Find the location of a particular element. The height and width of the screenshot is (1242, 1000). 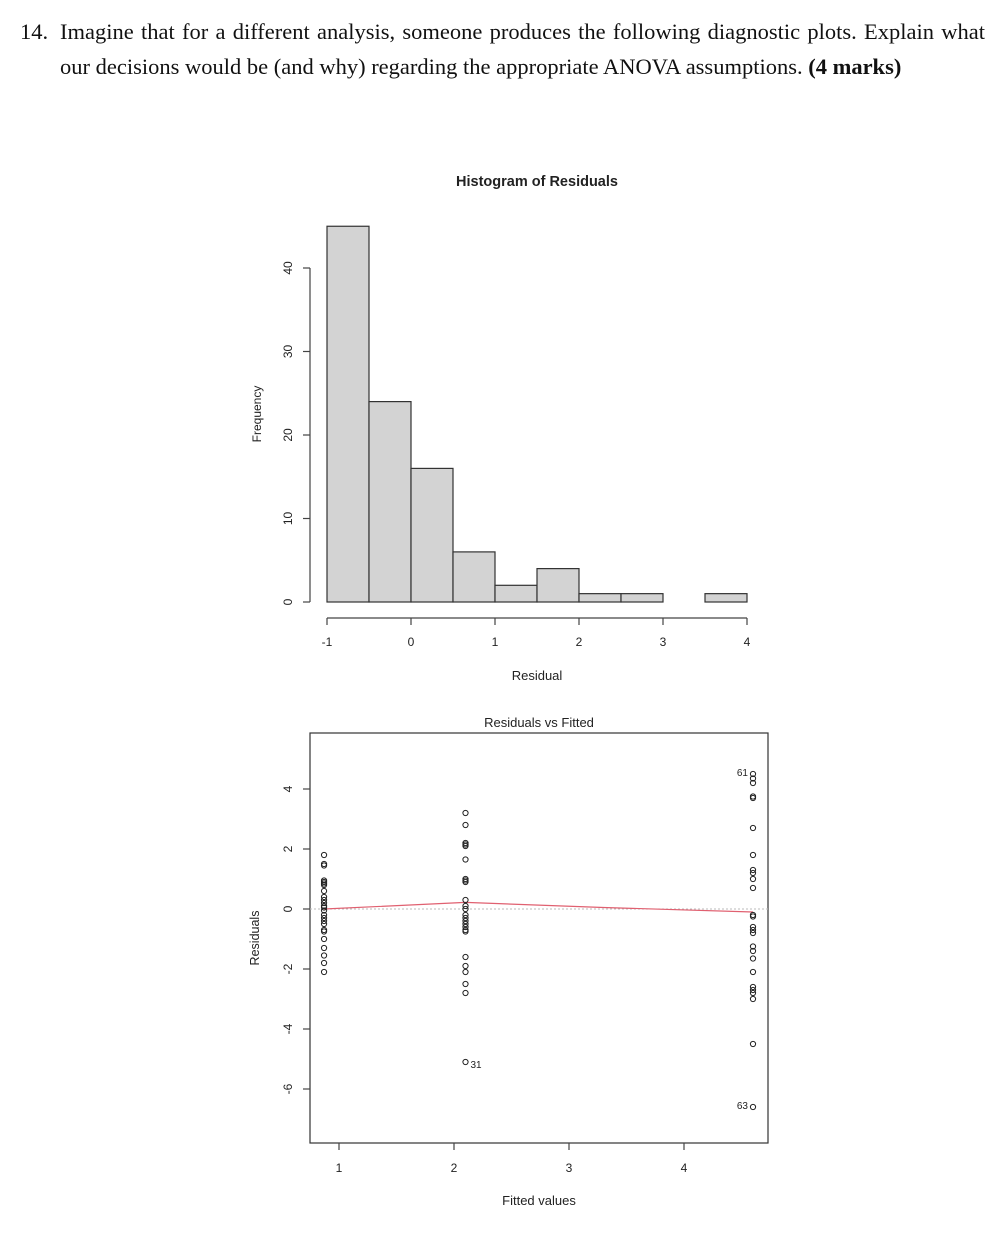

rvf-y-axis: -6 -4 -2 0 2 4 is located at coordinates (295, 939).